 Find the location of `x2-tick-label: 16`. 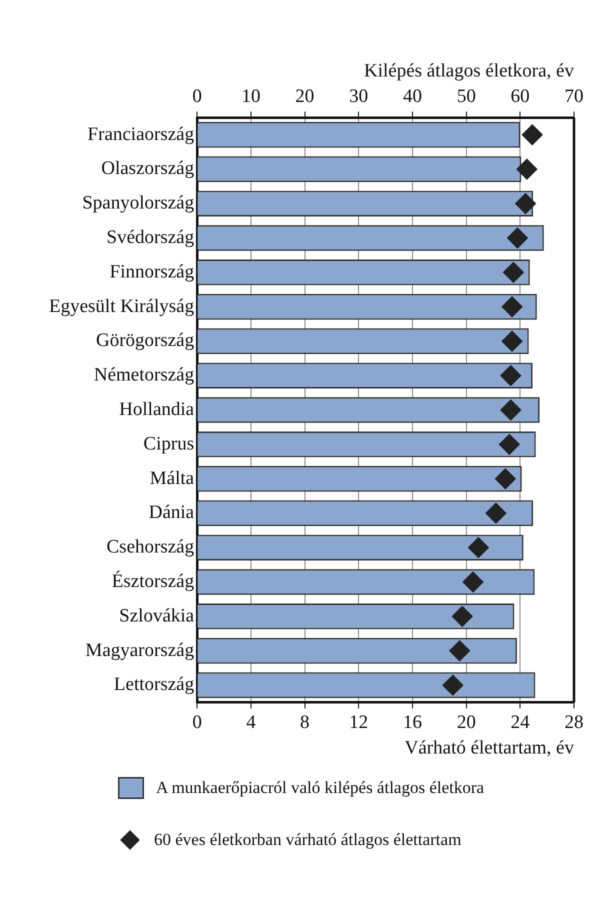

x2-tick-label: 16 is located at coordinates (412, 722).